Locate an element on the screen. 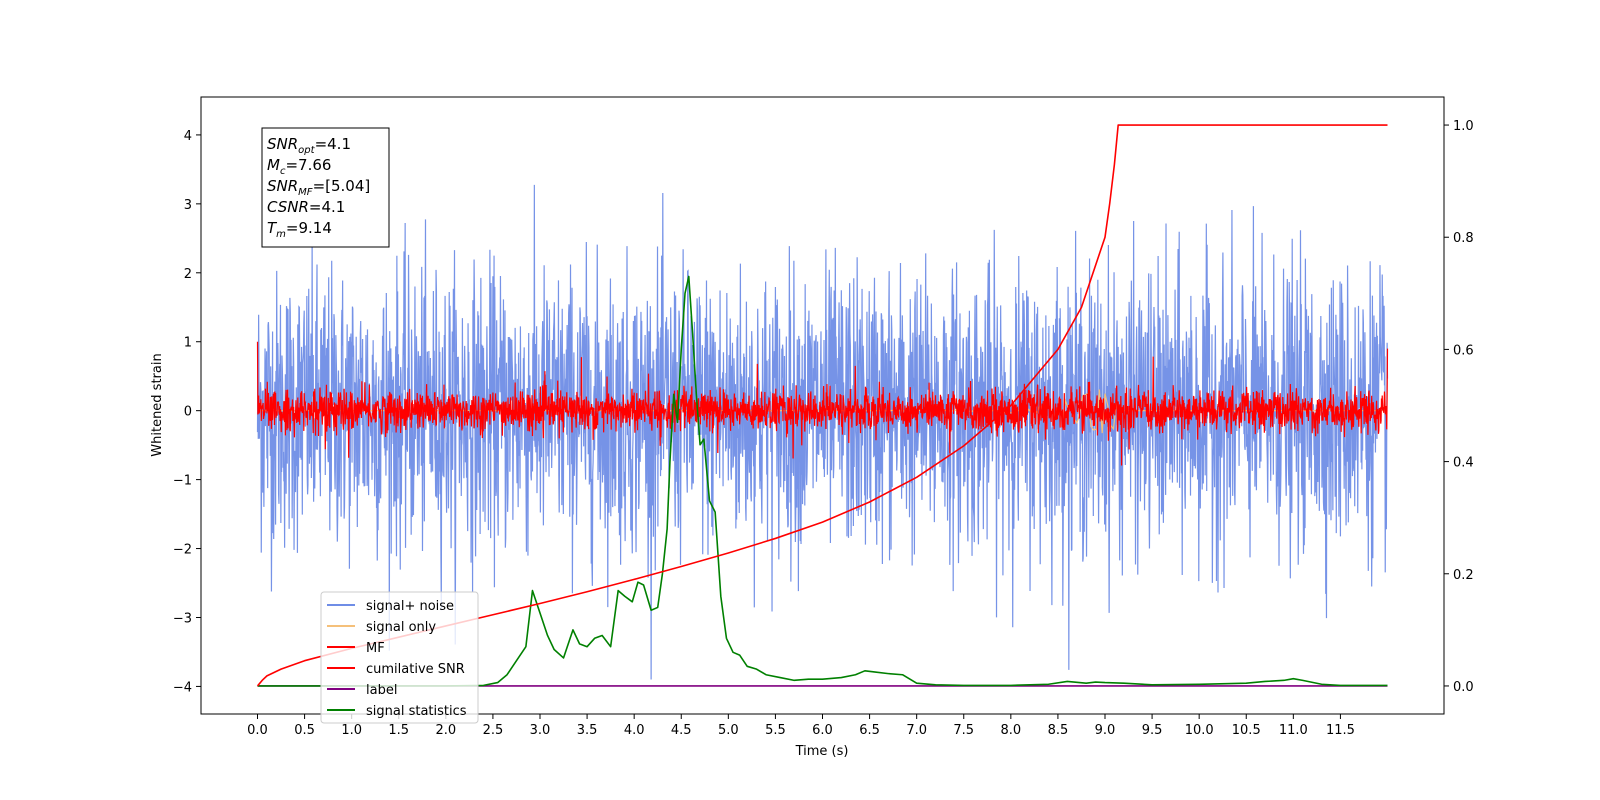 The height and width of the screenshot is (800, 1600). info-csnr-value: =4.1 is located at coordinates (327, 207).